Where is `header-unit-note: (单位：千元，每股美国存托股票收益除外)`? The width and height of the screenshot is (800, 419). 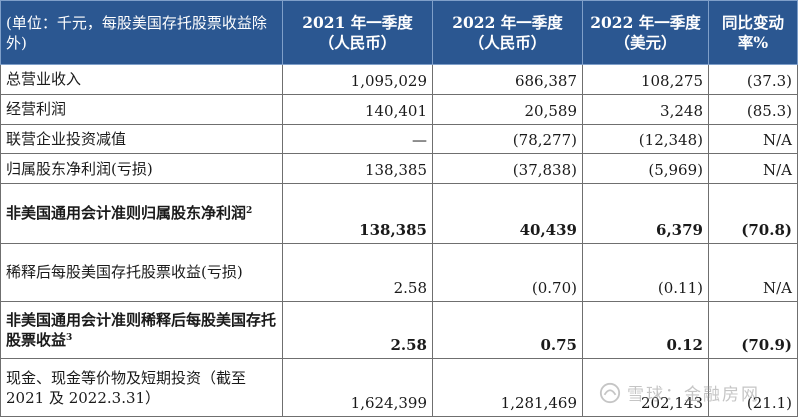
header-unit-note: (单位：千元，每股美国存托股票收益除外) is located at coordinates (141, 32).